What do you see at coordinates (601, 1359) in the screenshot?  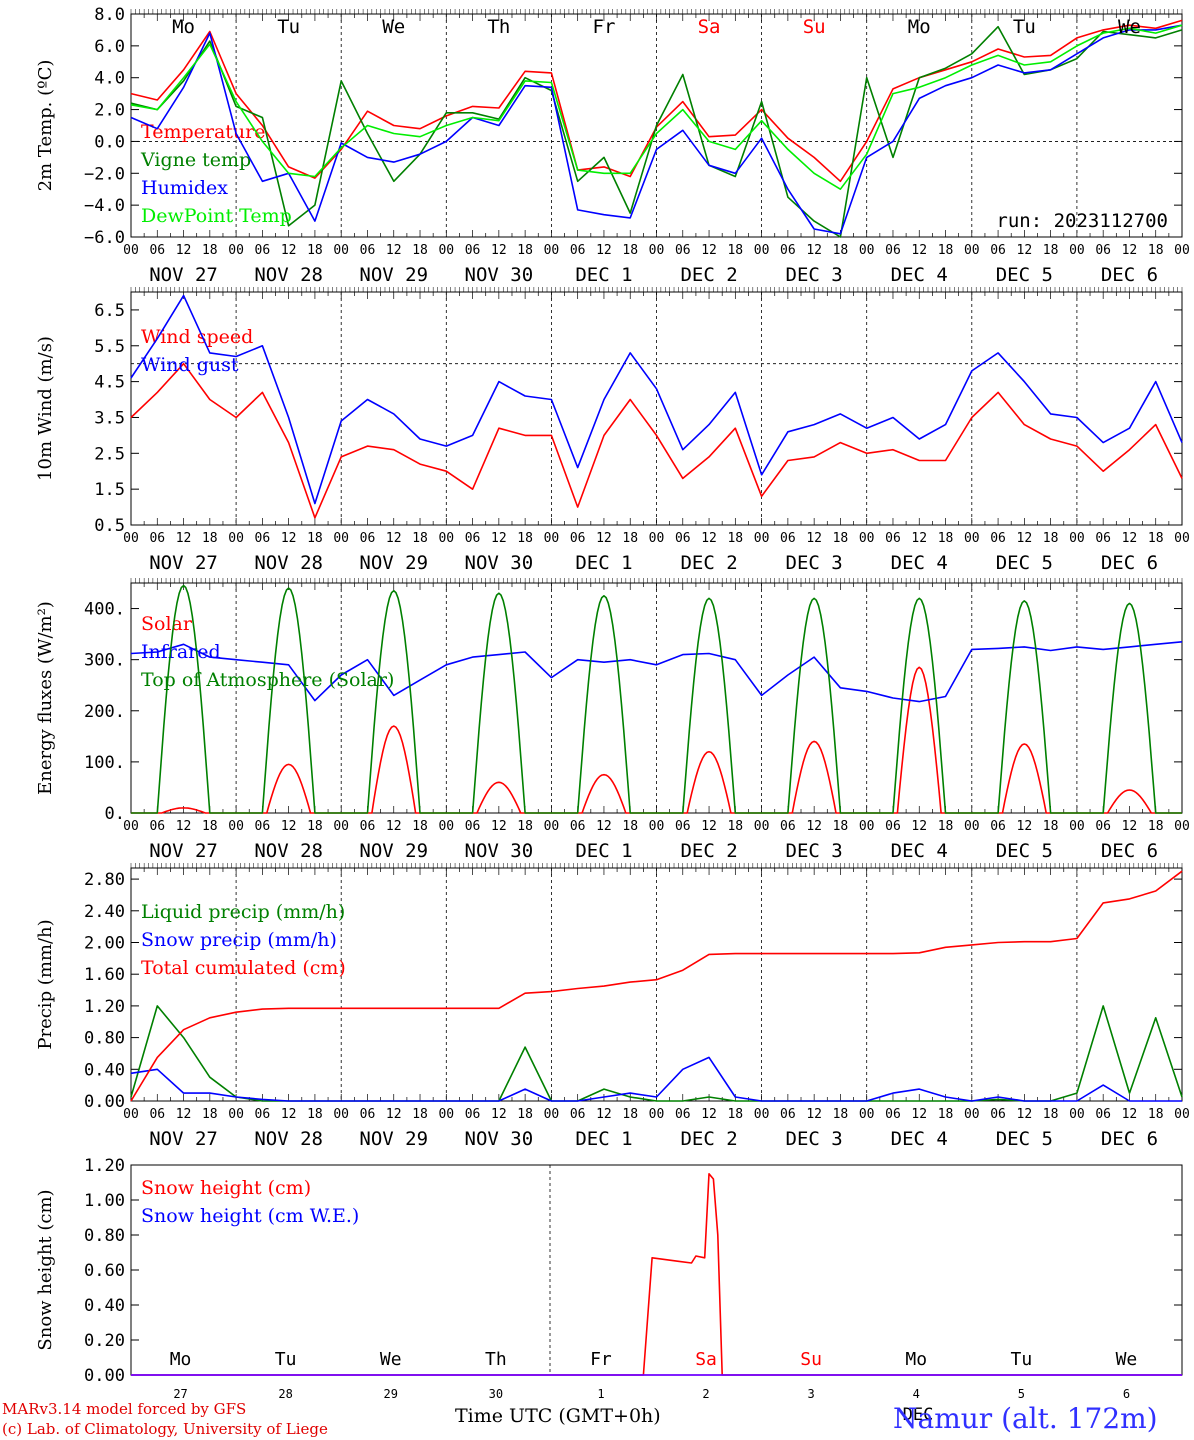 I see `snow-weekday-label: Fr` at bounding box center [601, 1359].